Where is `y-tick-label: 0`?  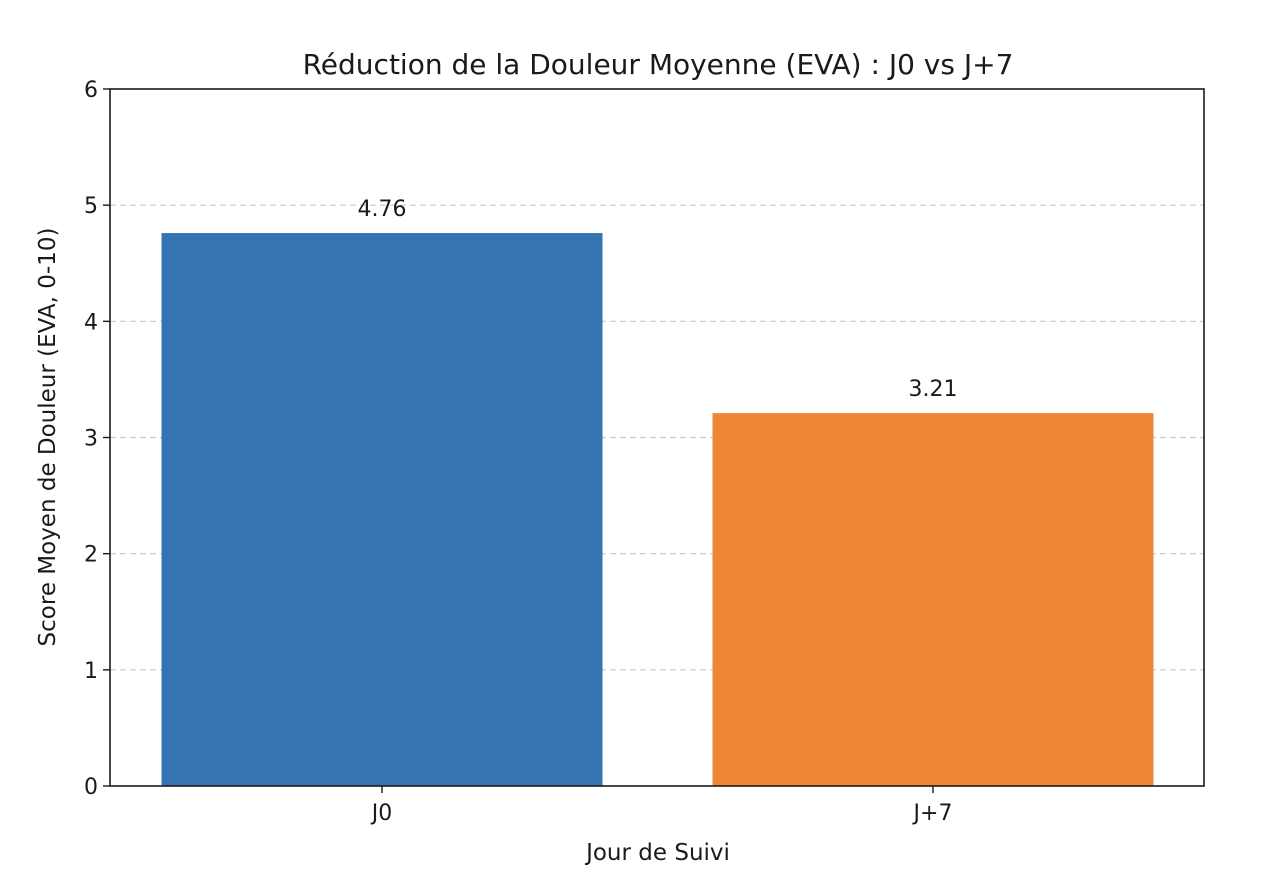
y-tick-label: 0 is located at coordinates (91, 787).